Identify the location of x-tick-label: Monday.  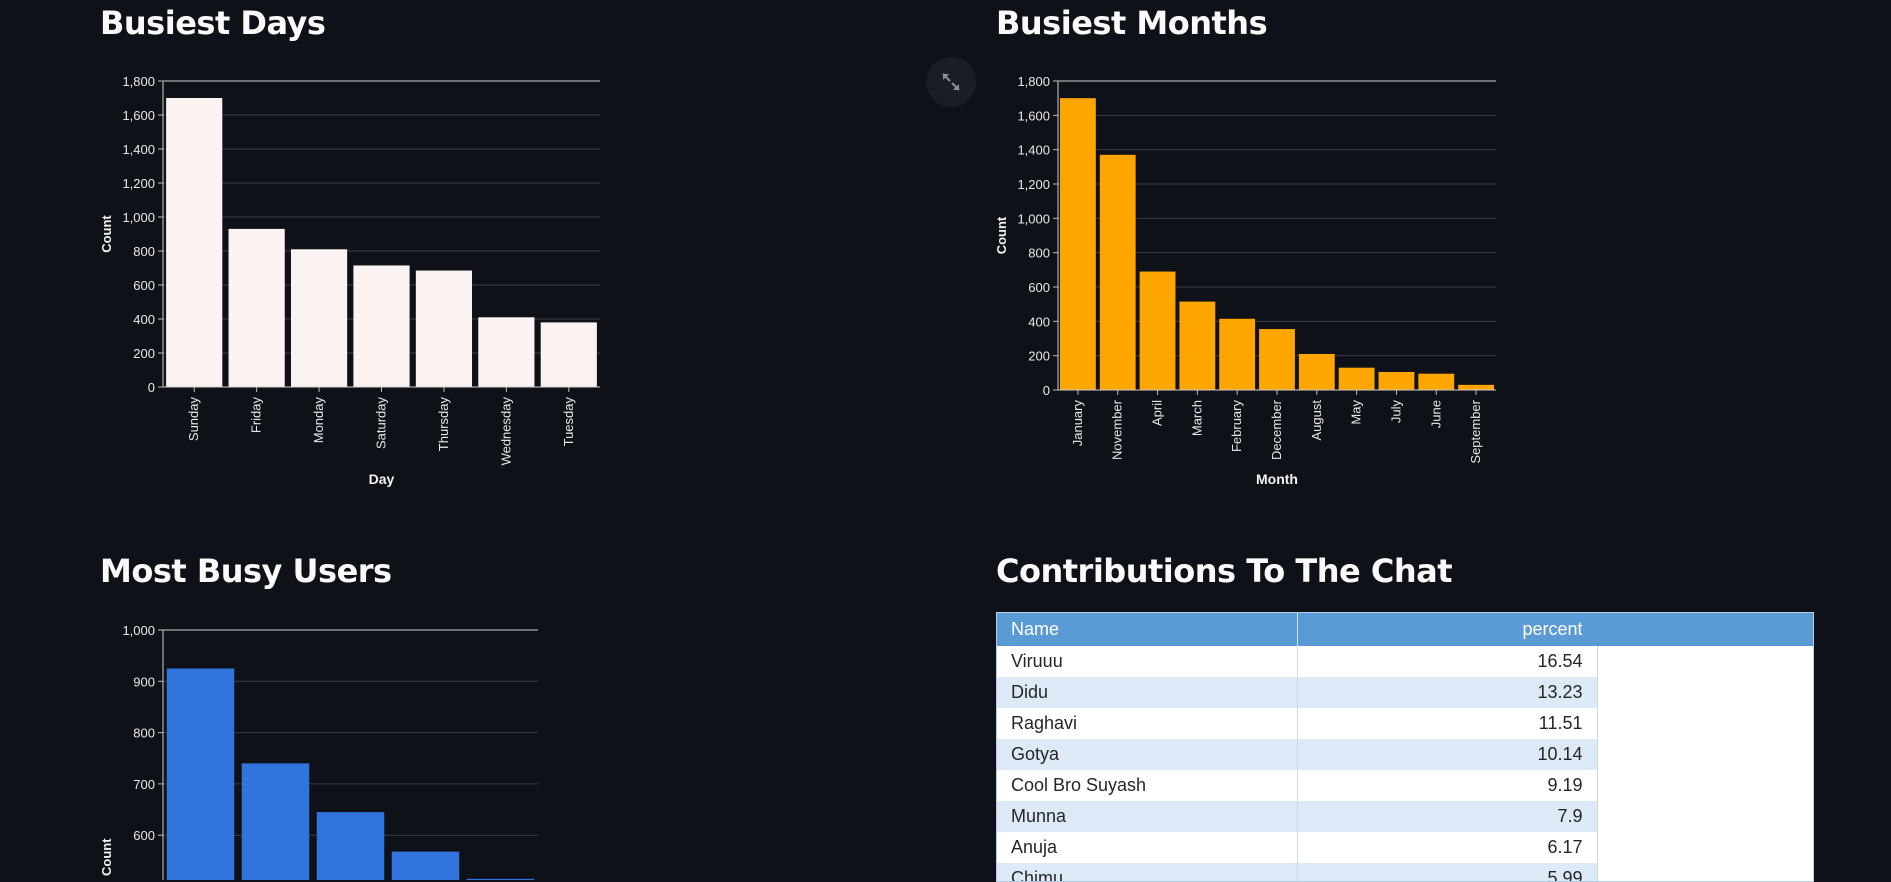
(318, 420).